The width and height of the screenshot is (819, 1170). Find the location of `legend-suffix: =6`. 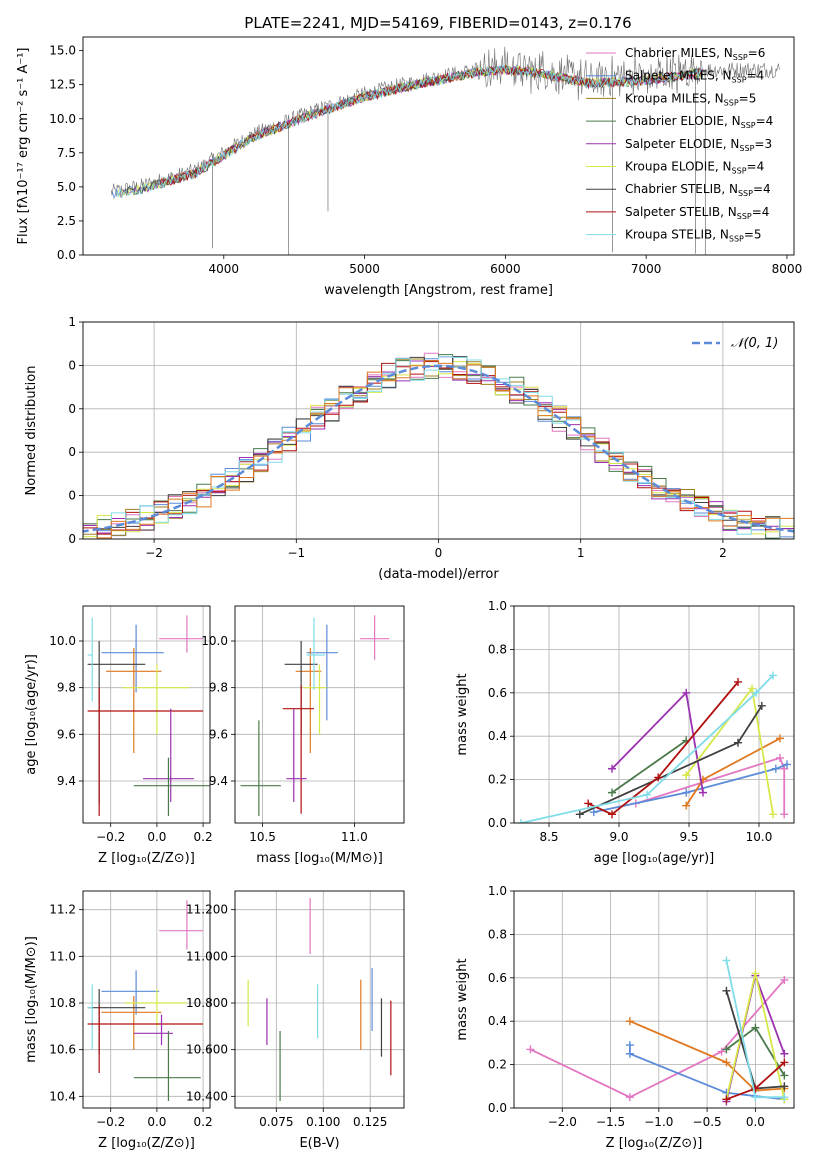

legend-suffix: =6 is located at coordinates (757, 53).